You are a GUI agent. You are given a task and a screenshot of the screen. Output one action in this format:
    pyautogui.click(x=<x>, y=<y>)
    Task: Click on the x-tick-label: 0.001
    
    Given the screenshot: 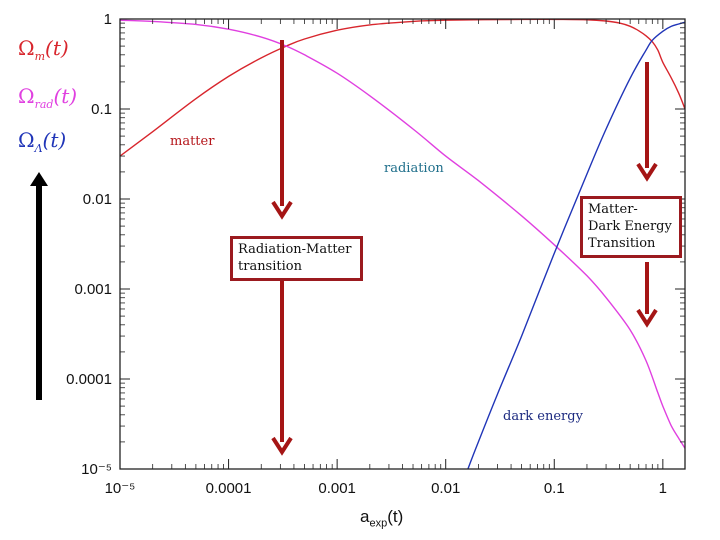 What is the action you would take?
    pyautogui.click(x=337, y=488)
    